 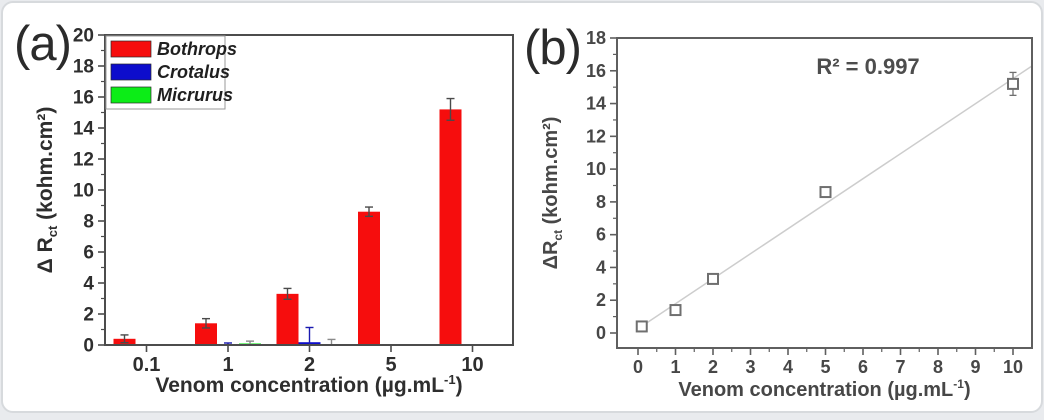 I want to click on x-tick-label: 0.1, so click(x=147, y=365).